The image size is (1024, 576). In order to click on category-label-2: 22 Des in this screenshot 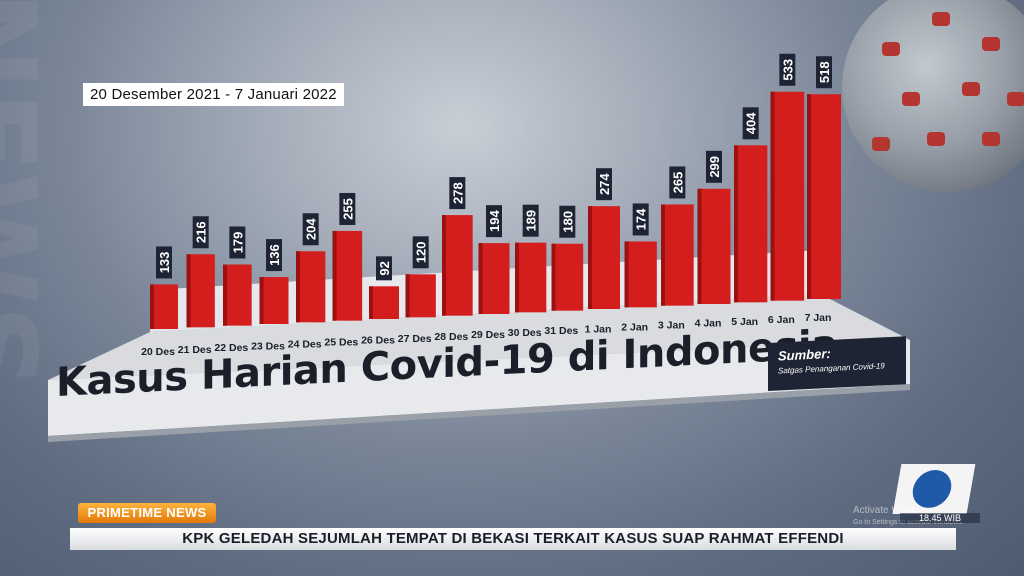, I will do `click(231, 348)`.